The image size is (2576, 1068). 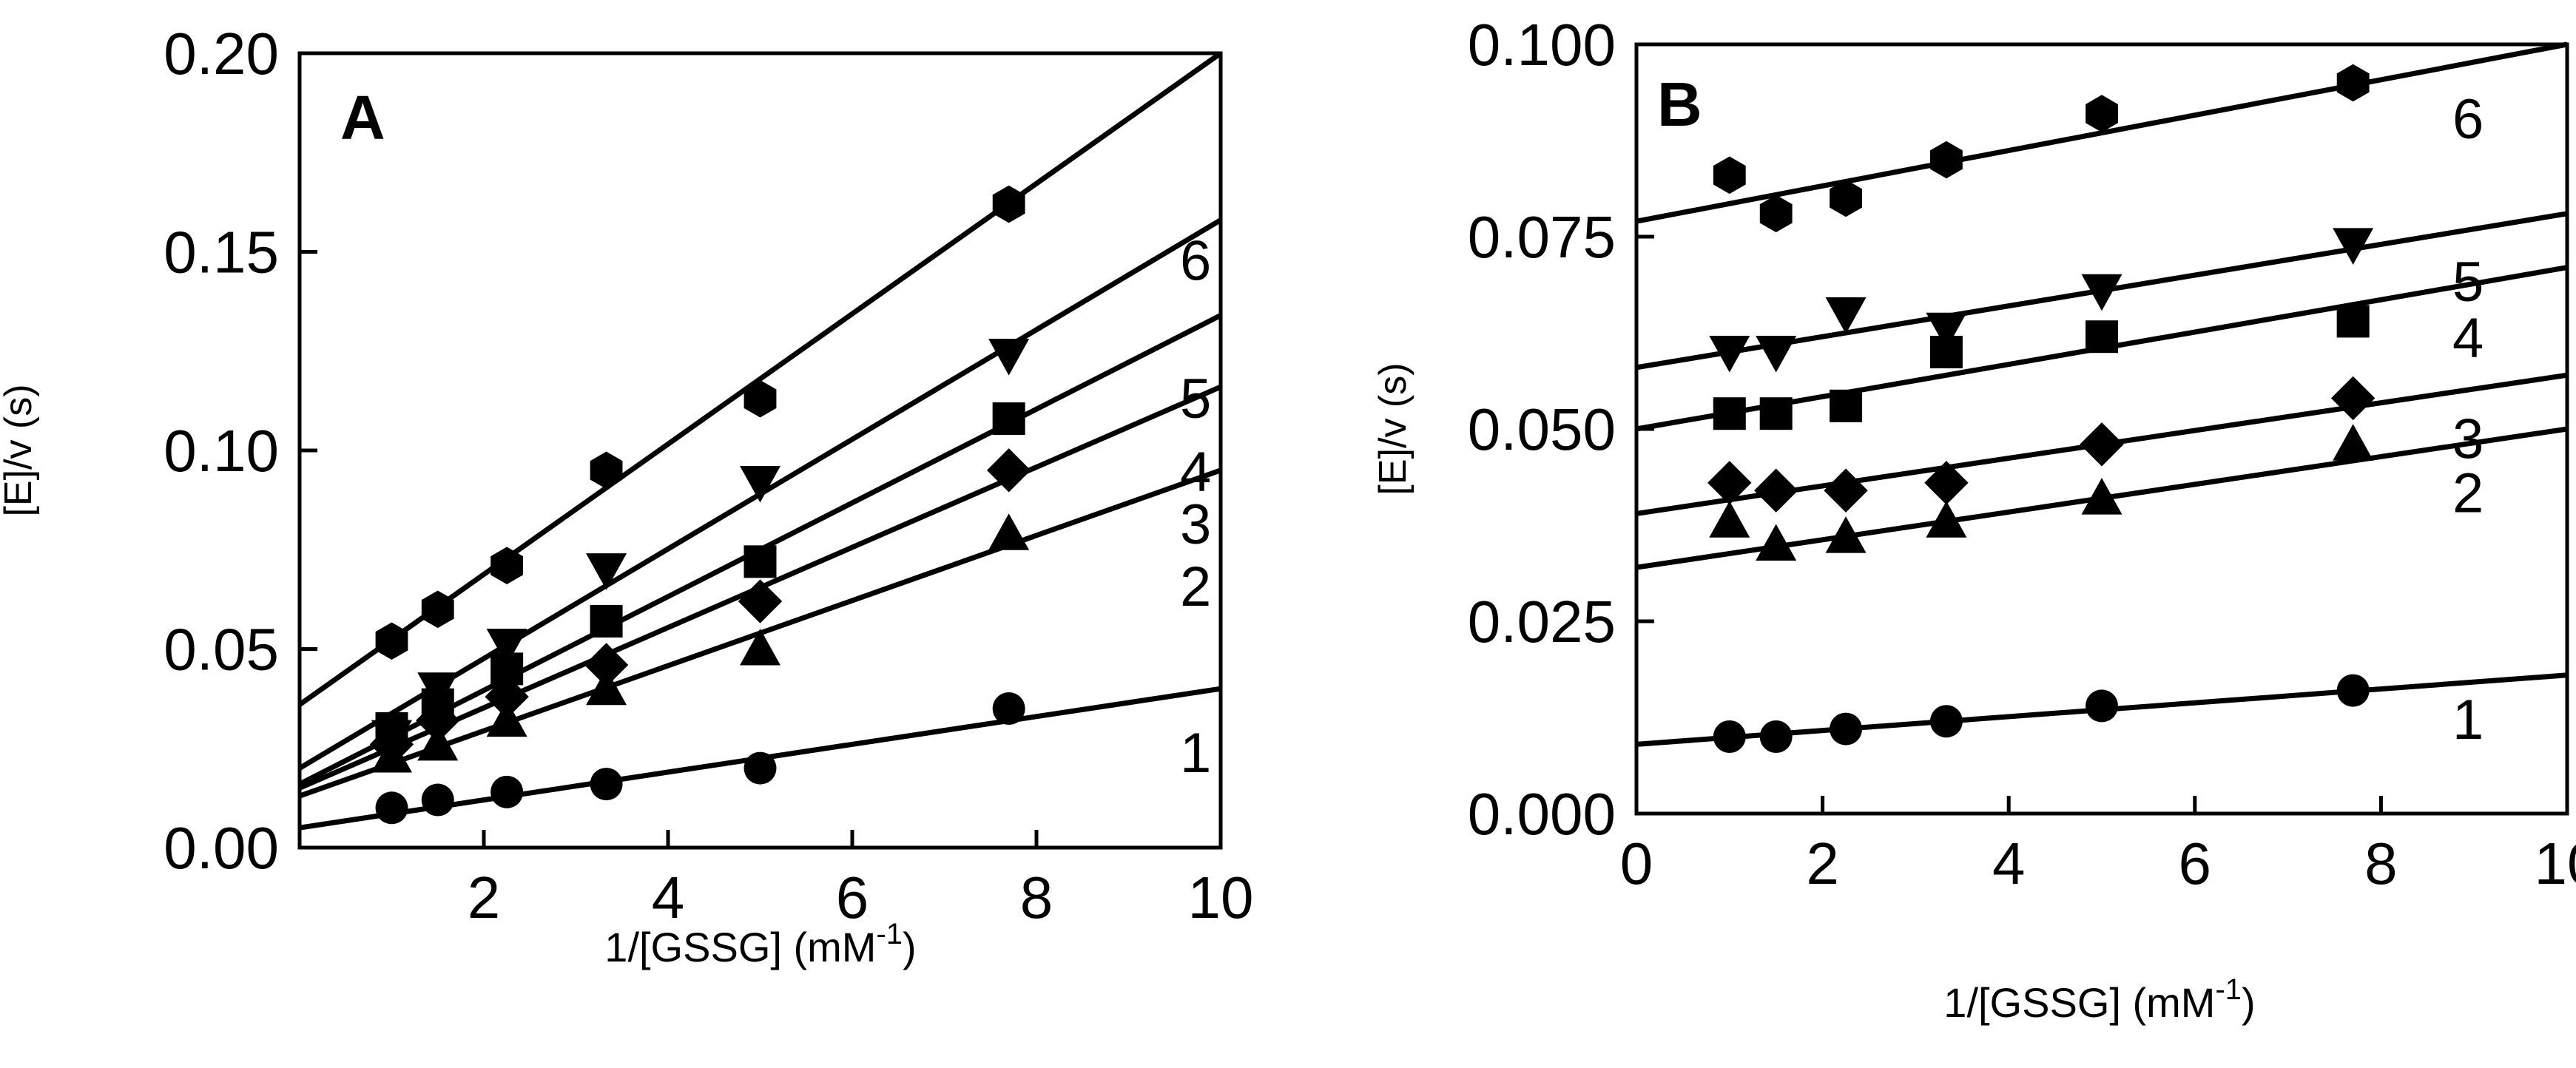 What do you see at coordinates (1195, 586) in the screenshot?
I see `series-label-2: 2` at bounding box center [1195, 586].